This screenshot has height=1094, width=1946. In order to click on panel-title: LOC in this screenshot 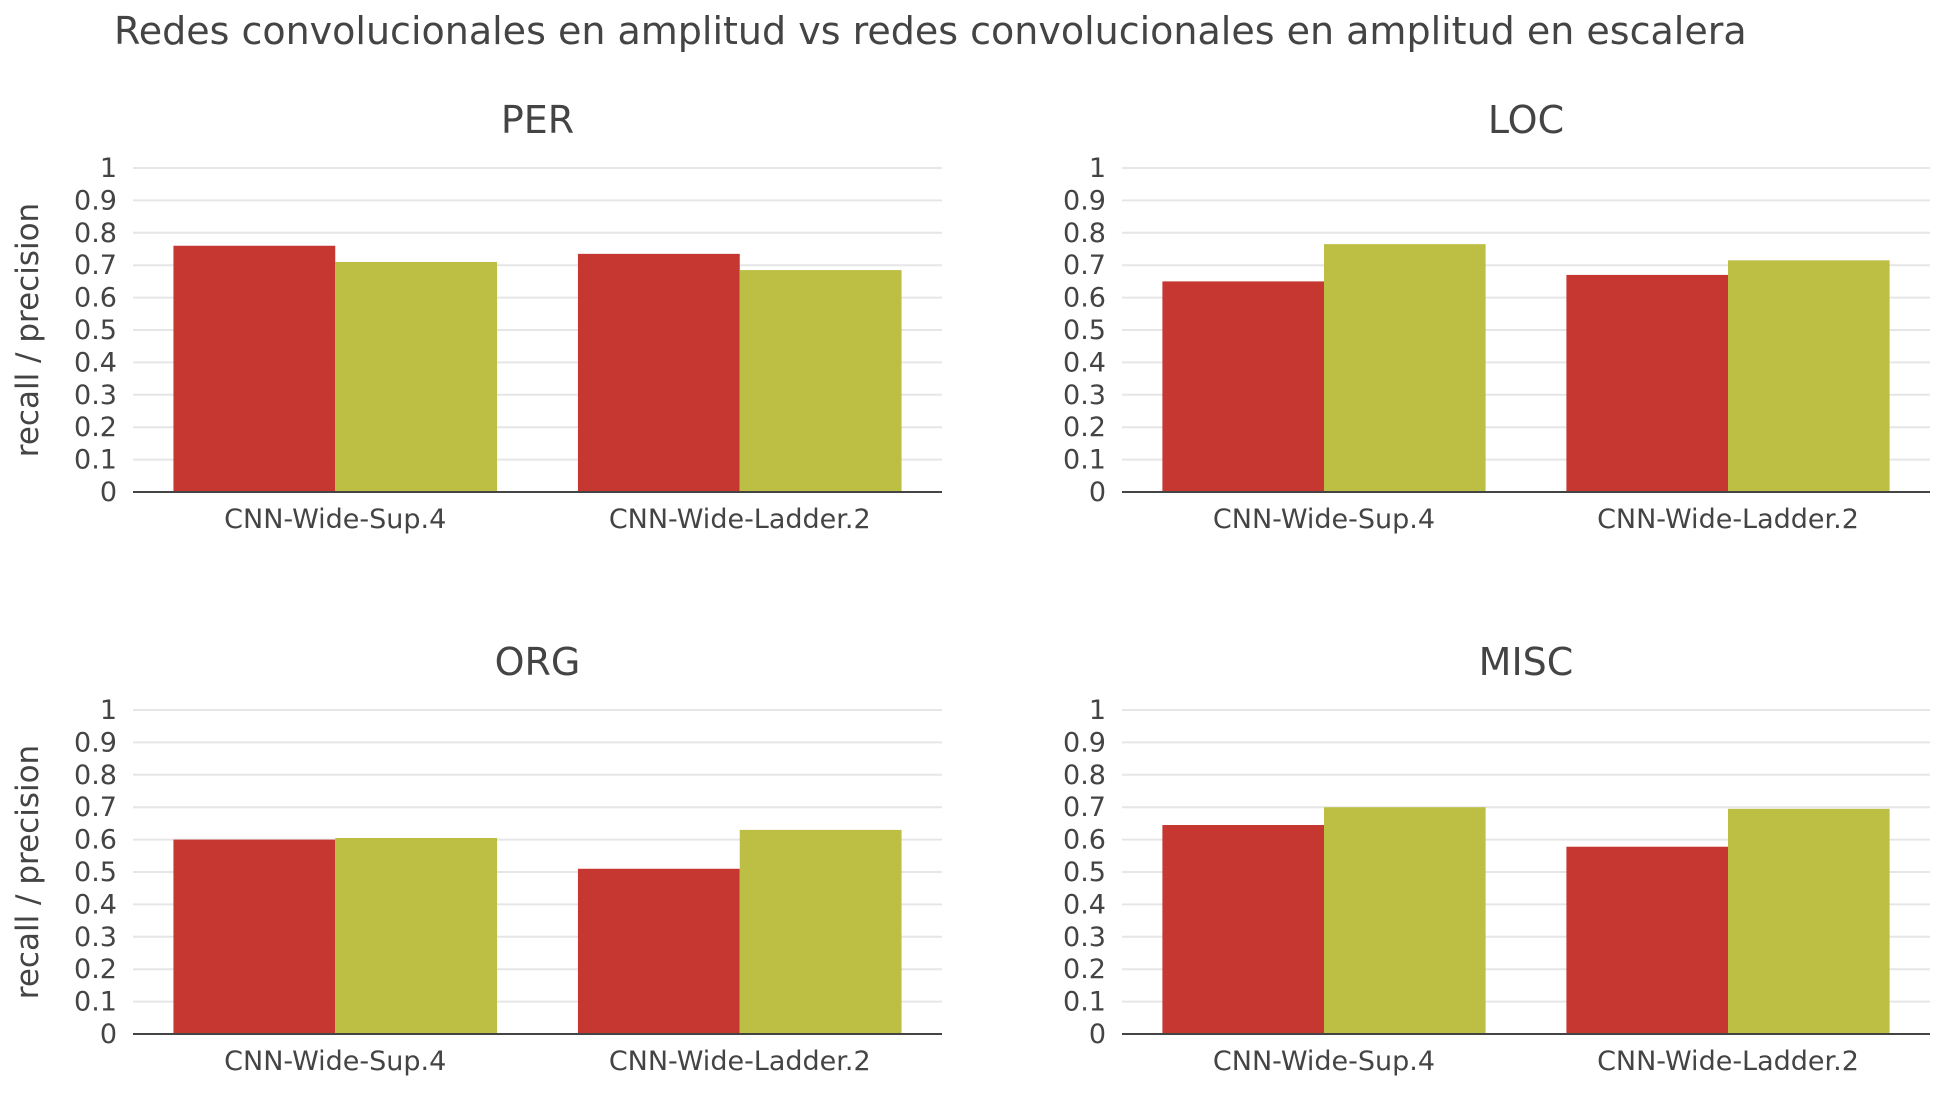, I will do `click(1526, 120)`.